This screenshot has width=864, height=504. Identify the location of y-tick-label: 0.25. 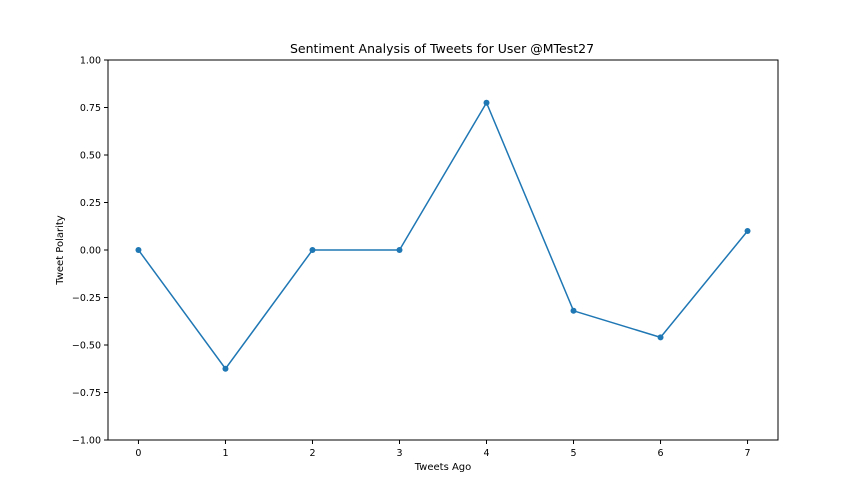
(90, 203).